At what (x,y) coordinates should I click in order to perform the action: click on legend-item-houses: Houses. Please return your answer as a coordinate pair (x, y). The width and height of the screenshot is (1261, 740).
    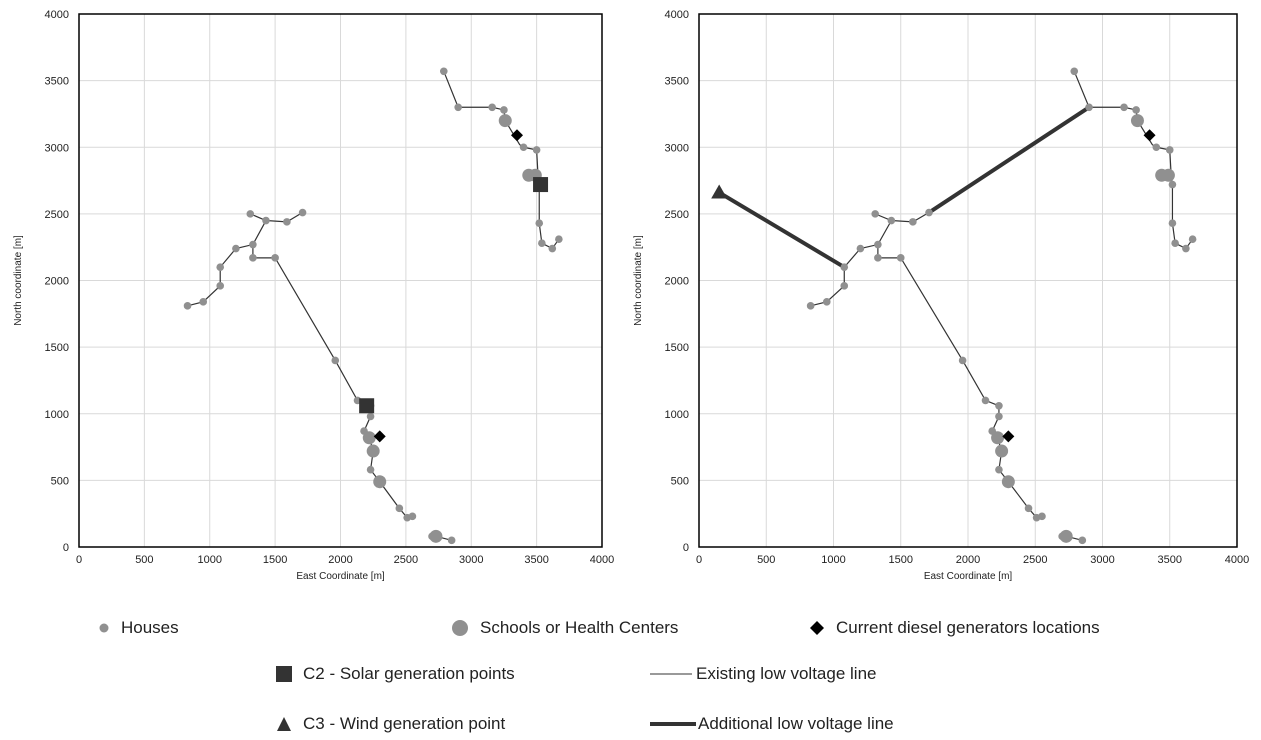
    Looking at the image, I should click on (138, 628).